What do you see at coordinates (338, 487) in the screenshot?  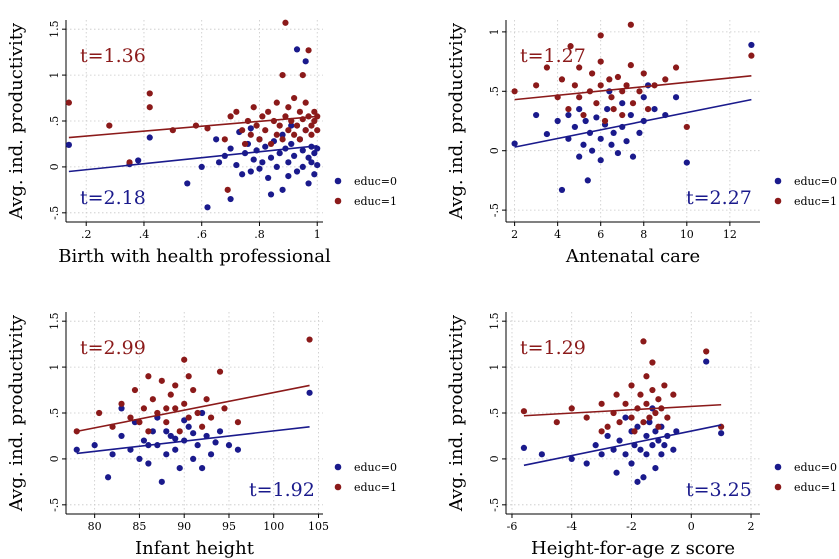 I see `legend-marker-educ1` at bounding box center [338, 487].